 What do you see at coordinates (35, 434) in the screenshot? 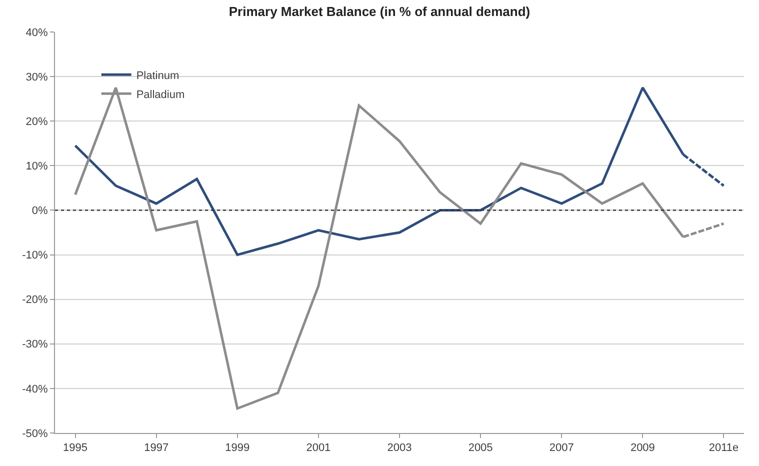
I see `y-tick-label: -50%` at bounding box center [35, 434].